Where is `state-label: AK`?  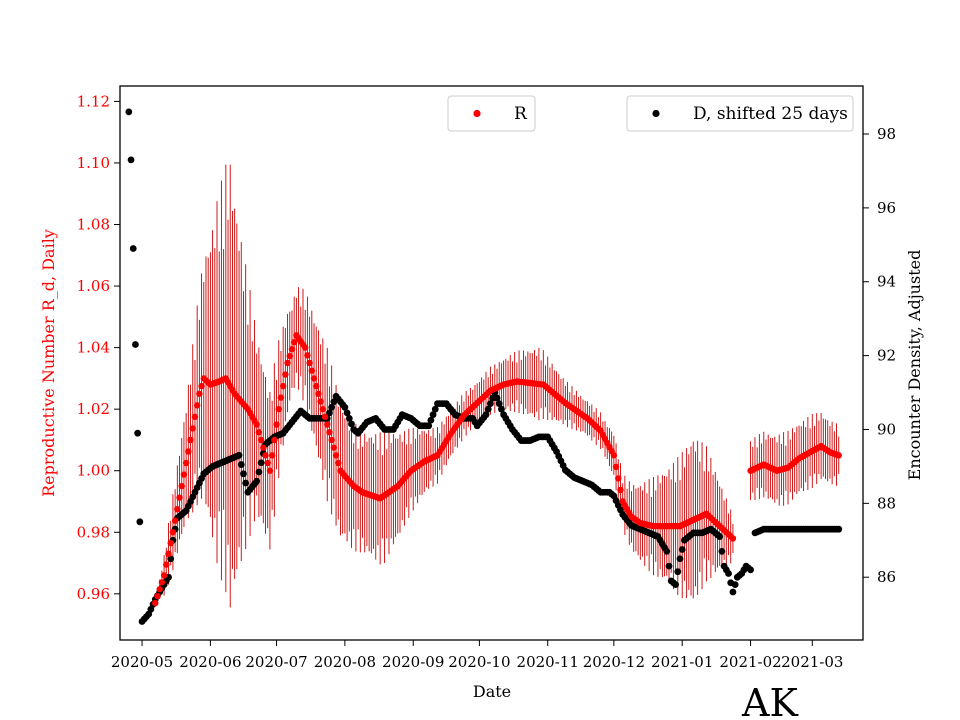
state-label: AK is located at coordinates (769, 700).